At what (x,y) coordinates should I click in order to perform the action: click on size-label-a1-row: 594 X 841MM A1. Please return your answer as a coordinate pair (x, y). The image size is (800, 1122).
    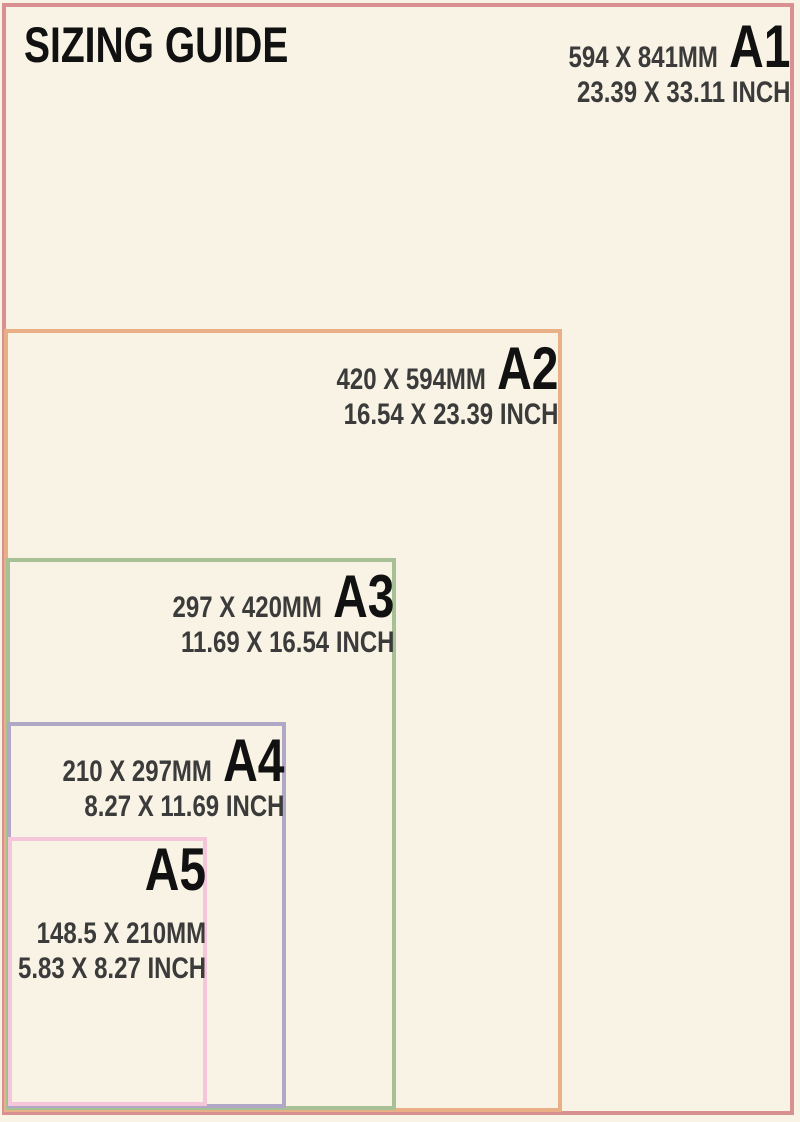
    Looking at the image, I should click on (679, 46).